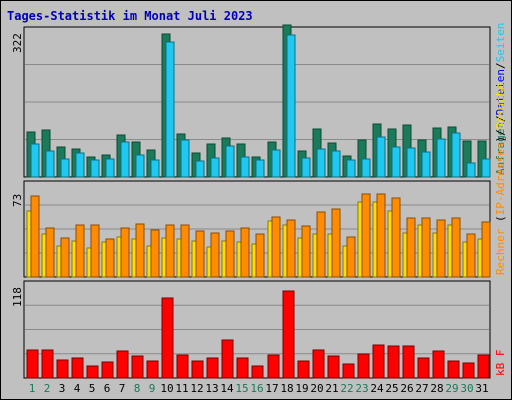 The width and height of the screenshot is (512, 400). What do you see at coordinates (332, 388) in the screenshot?
I see `day-label-21: 21` at bounding box center [332, 388].